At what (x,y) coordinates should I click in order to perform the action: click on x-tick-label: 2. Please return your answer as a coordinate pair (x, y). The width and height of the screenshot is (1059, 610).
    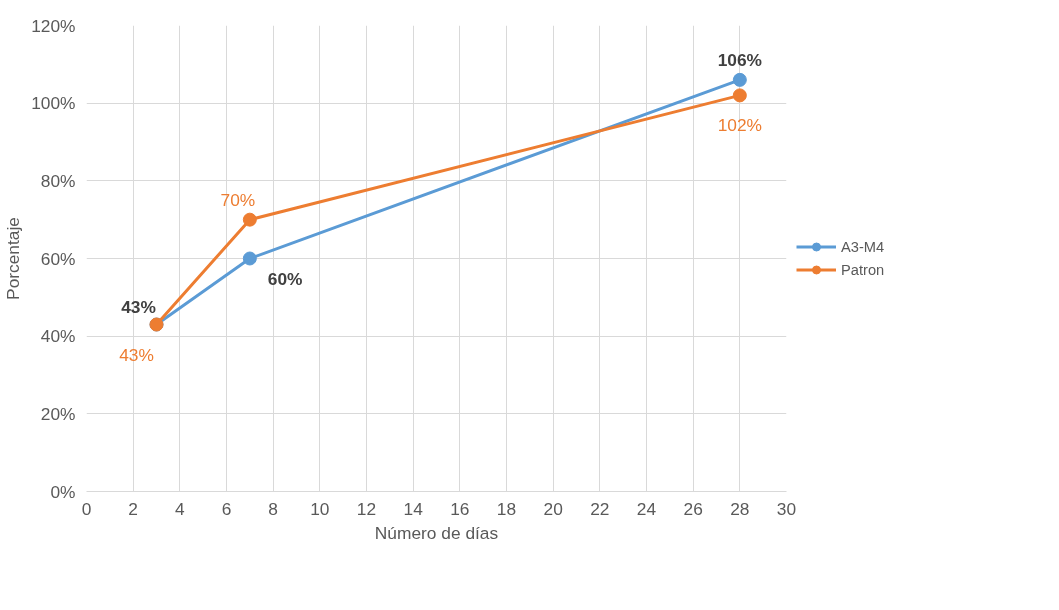
    Looking at the image, I should click on (133, 508).